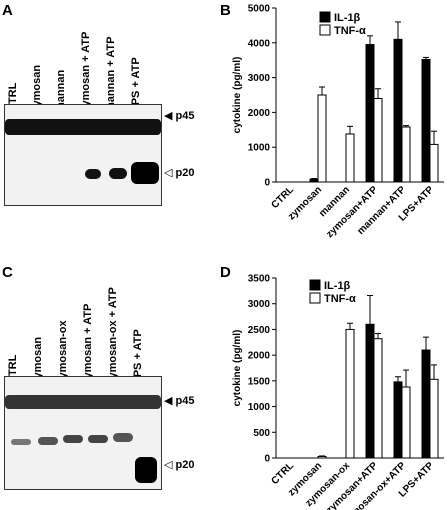 This screenshot has width=448, height=510. Describe the element at coordinates (113, 335) in the screenshot. I see `lane-label: zymosan-ox + ATP` at that location.